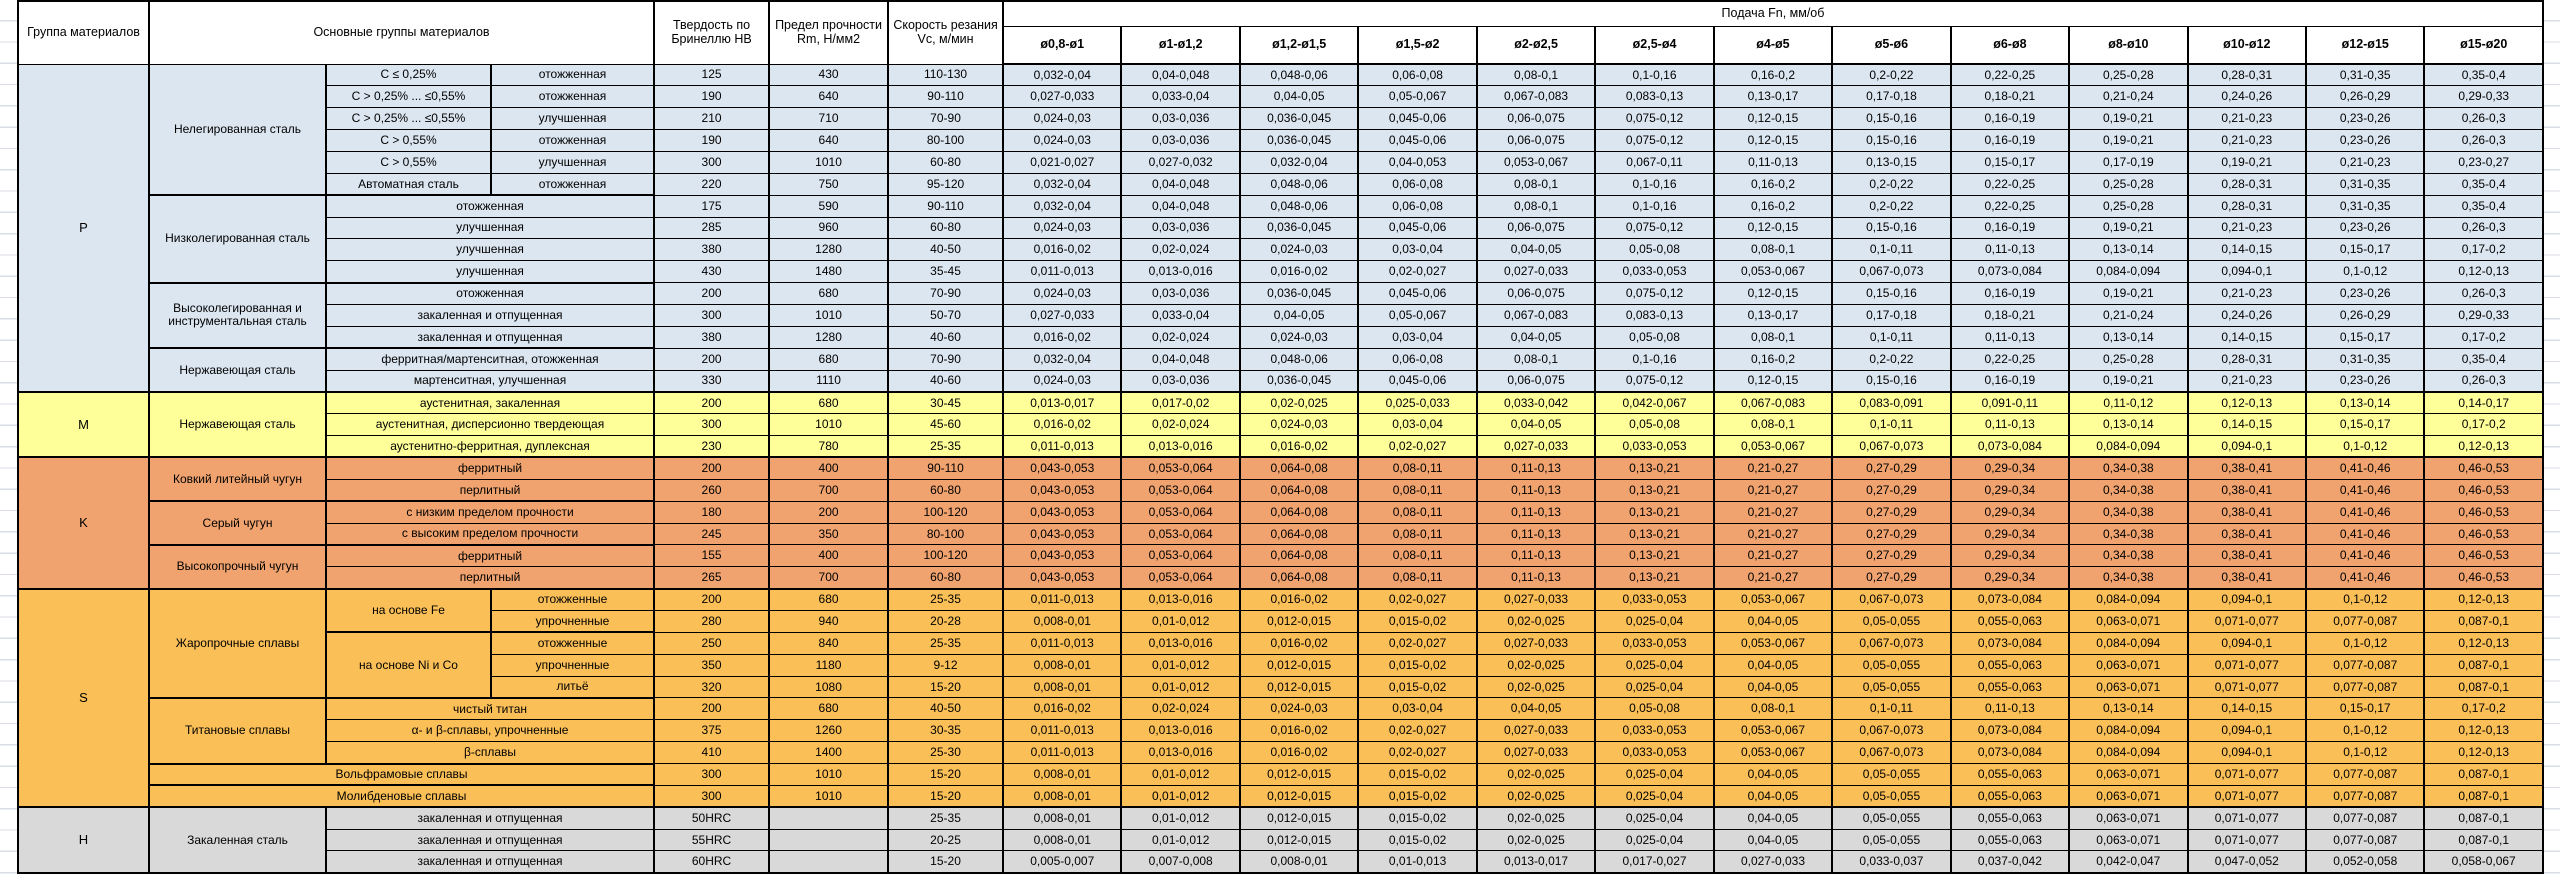 This screenshot has width=2560, height=880. What do you see at coordinates (408, 75) in the screenshot?
I see `material-label-cell: C ≤ 0,25%` at bounding box center [408, 75].